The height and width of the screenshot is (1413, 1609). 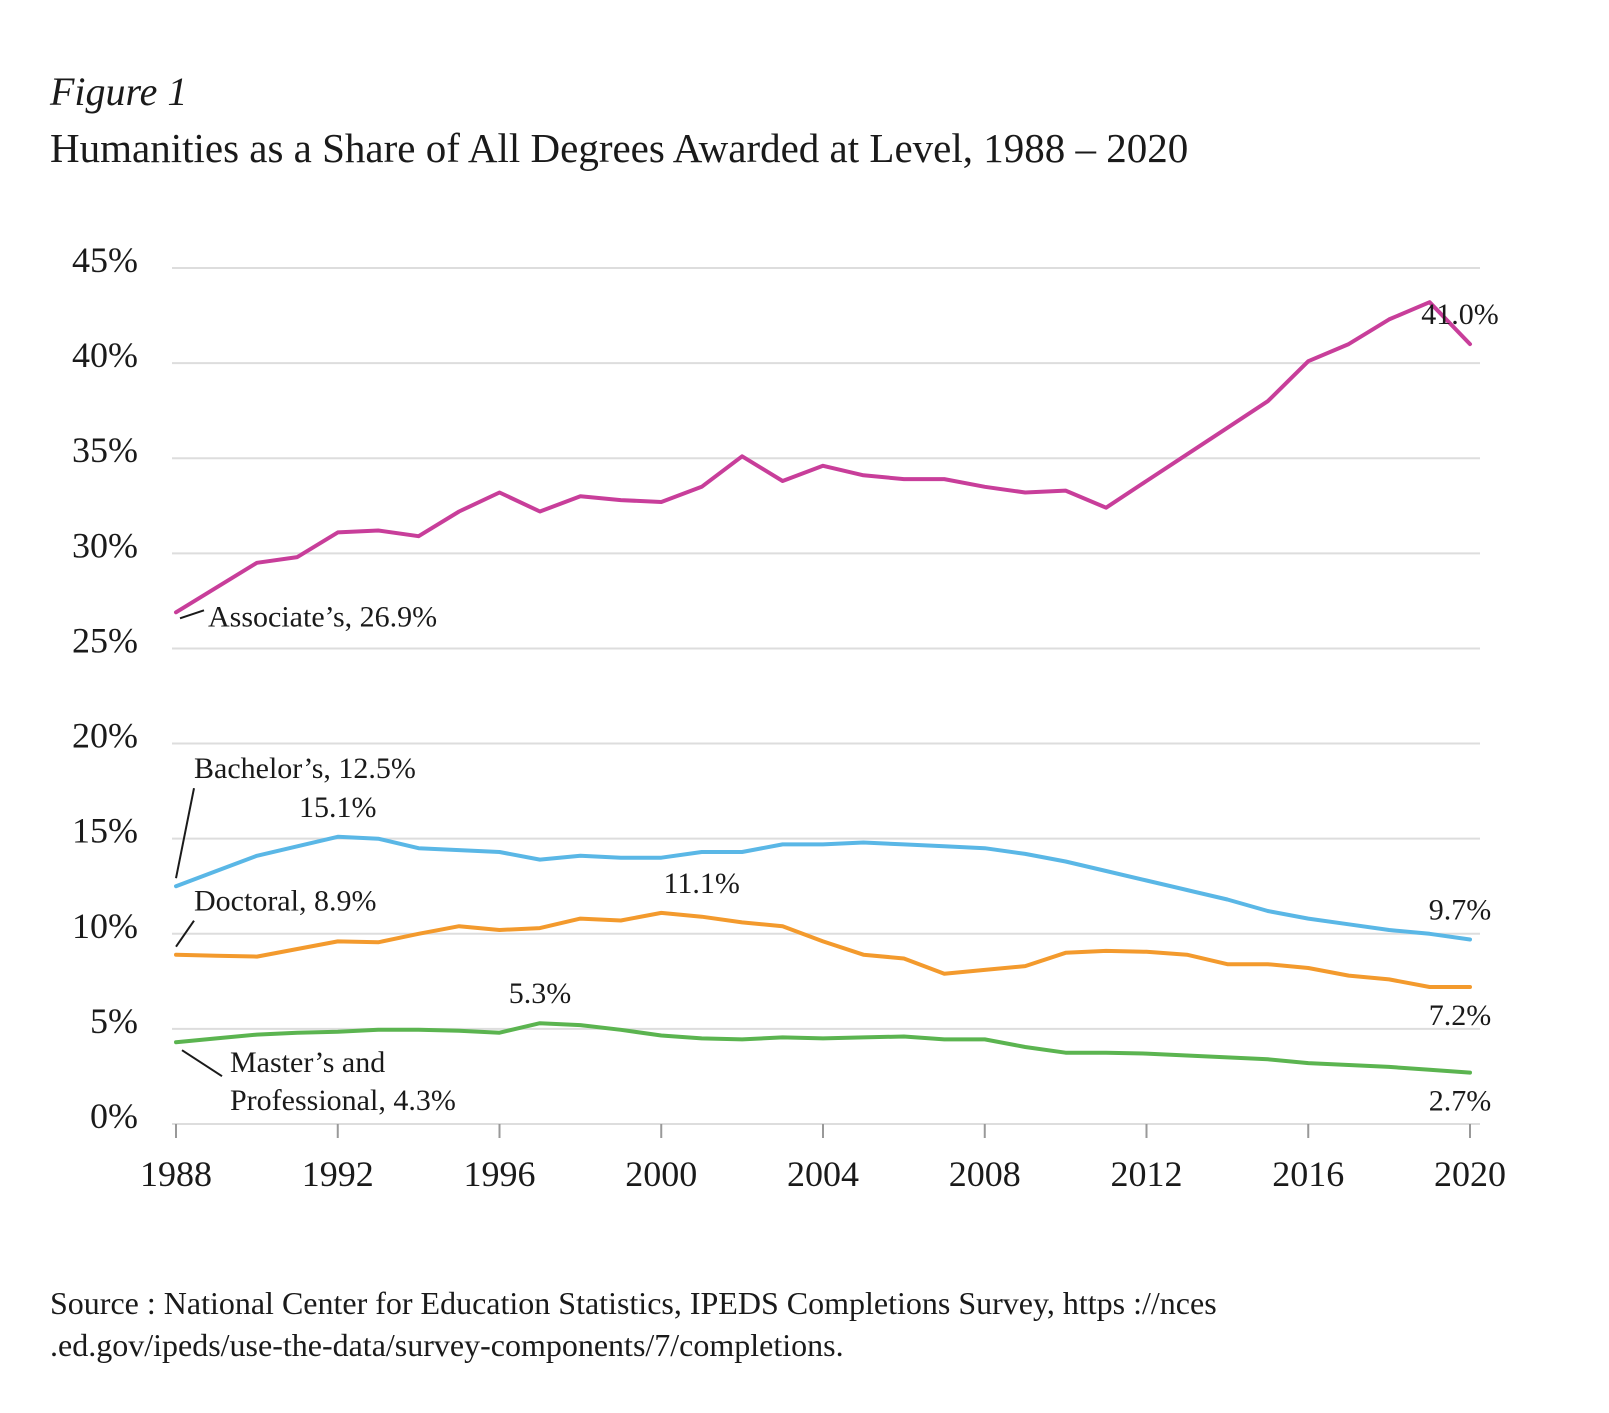 What do you see at coordinates (1147, 1174) in the screenshot?
I see `x-tick-label: 2012` at bounding box center [1147, 1174].